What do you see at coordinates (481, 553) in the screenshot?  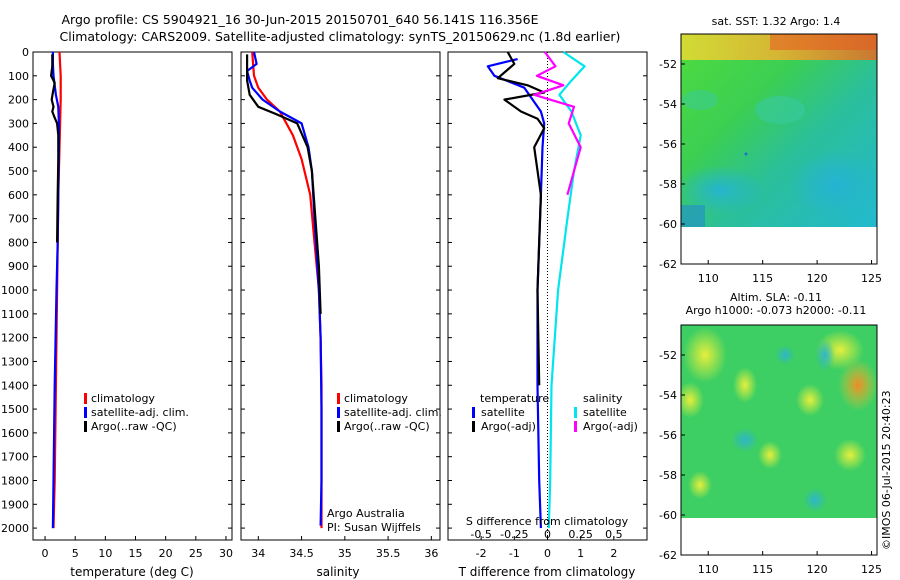 I see `x-tick-label: -2` at bounding box center [481, 553].